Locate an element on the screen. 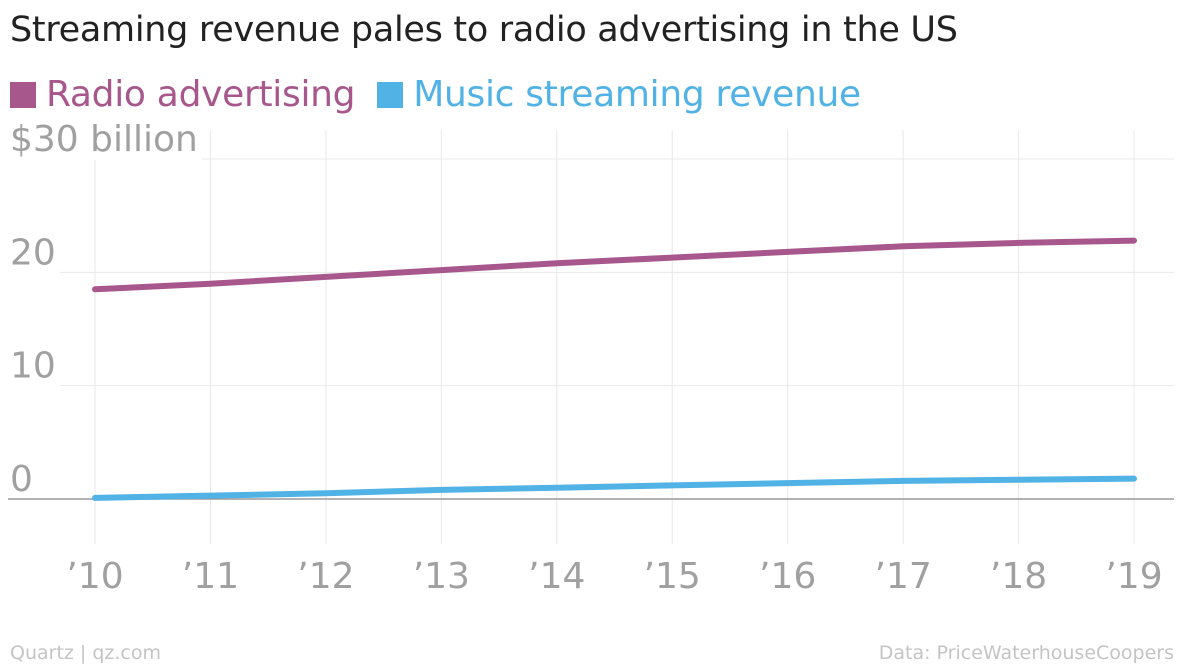  legend-label-streaming: Music streaming revenue is located at coordinates (637, 94).